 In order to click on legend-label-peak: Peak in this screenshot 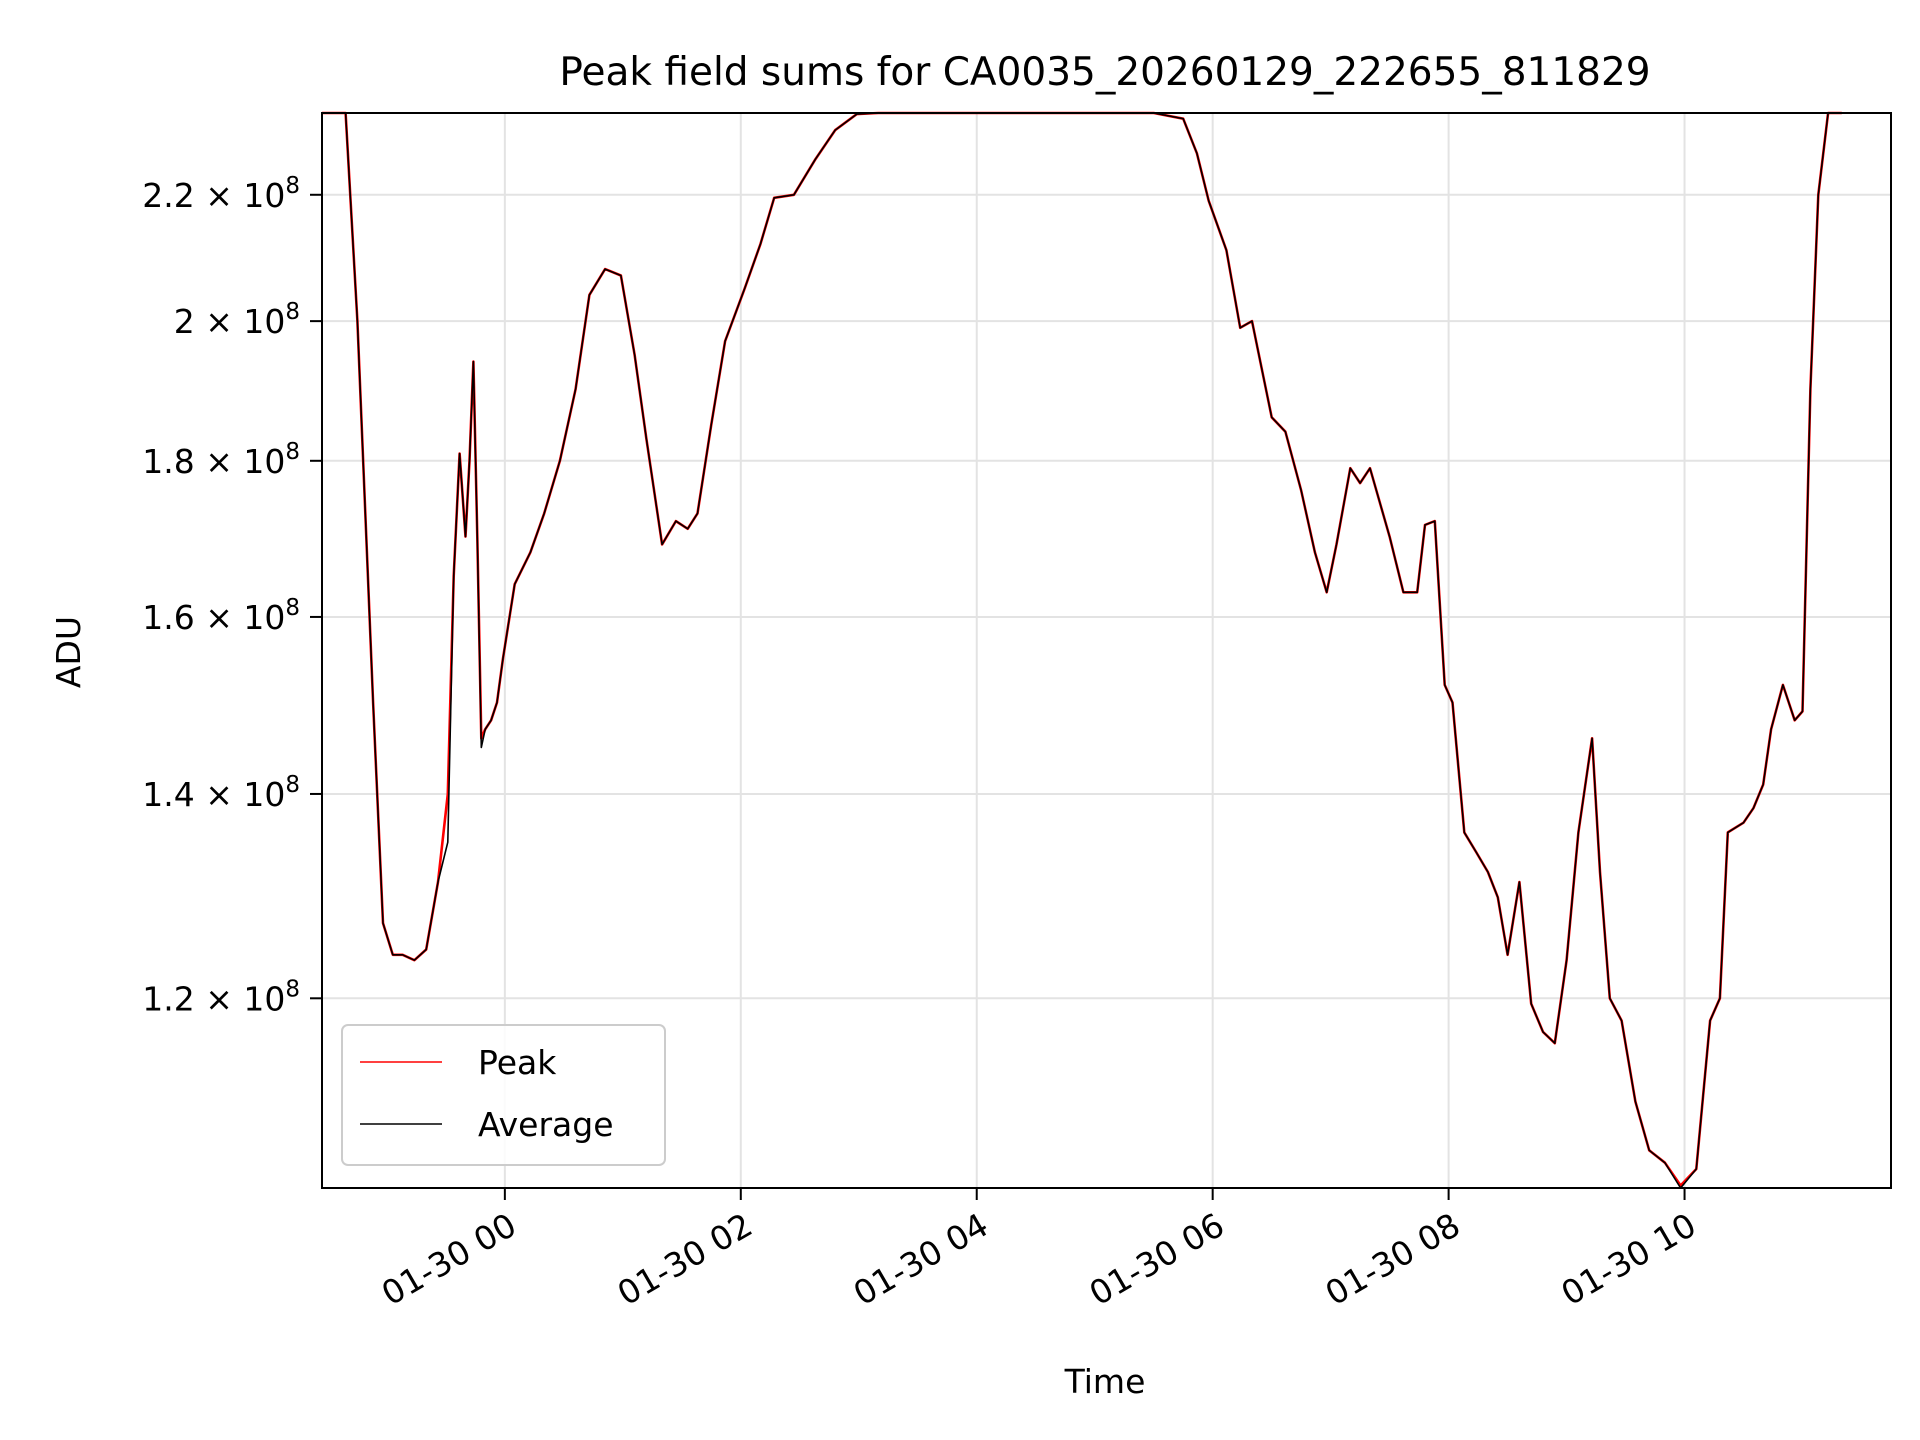, I will do `click(517, 1062)`.